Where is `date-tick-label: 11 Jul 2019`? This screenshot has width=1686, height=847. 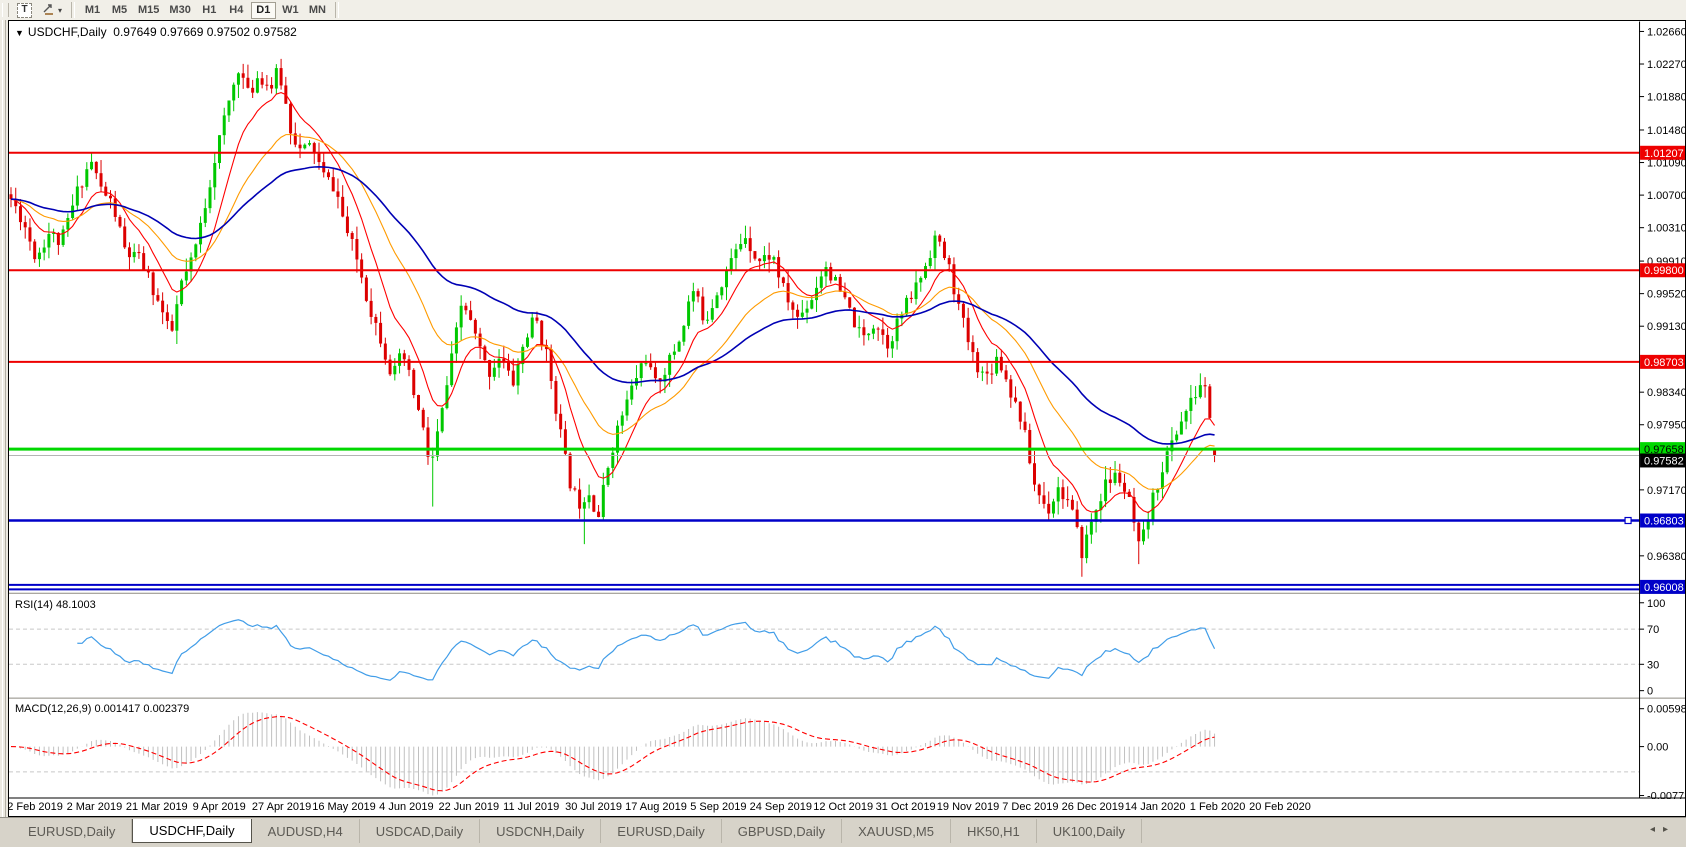
date-tick-label: 11 Jul 2019 is located at coordinates (531, 807).